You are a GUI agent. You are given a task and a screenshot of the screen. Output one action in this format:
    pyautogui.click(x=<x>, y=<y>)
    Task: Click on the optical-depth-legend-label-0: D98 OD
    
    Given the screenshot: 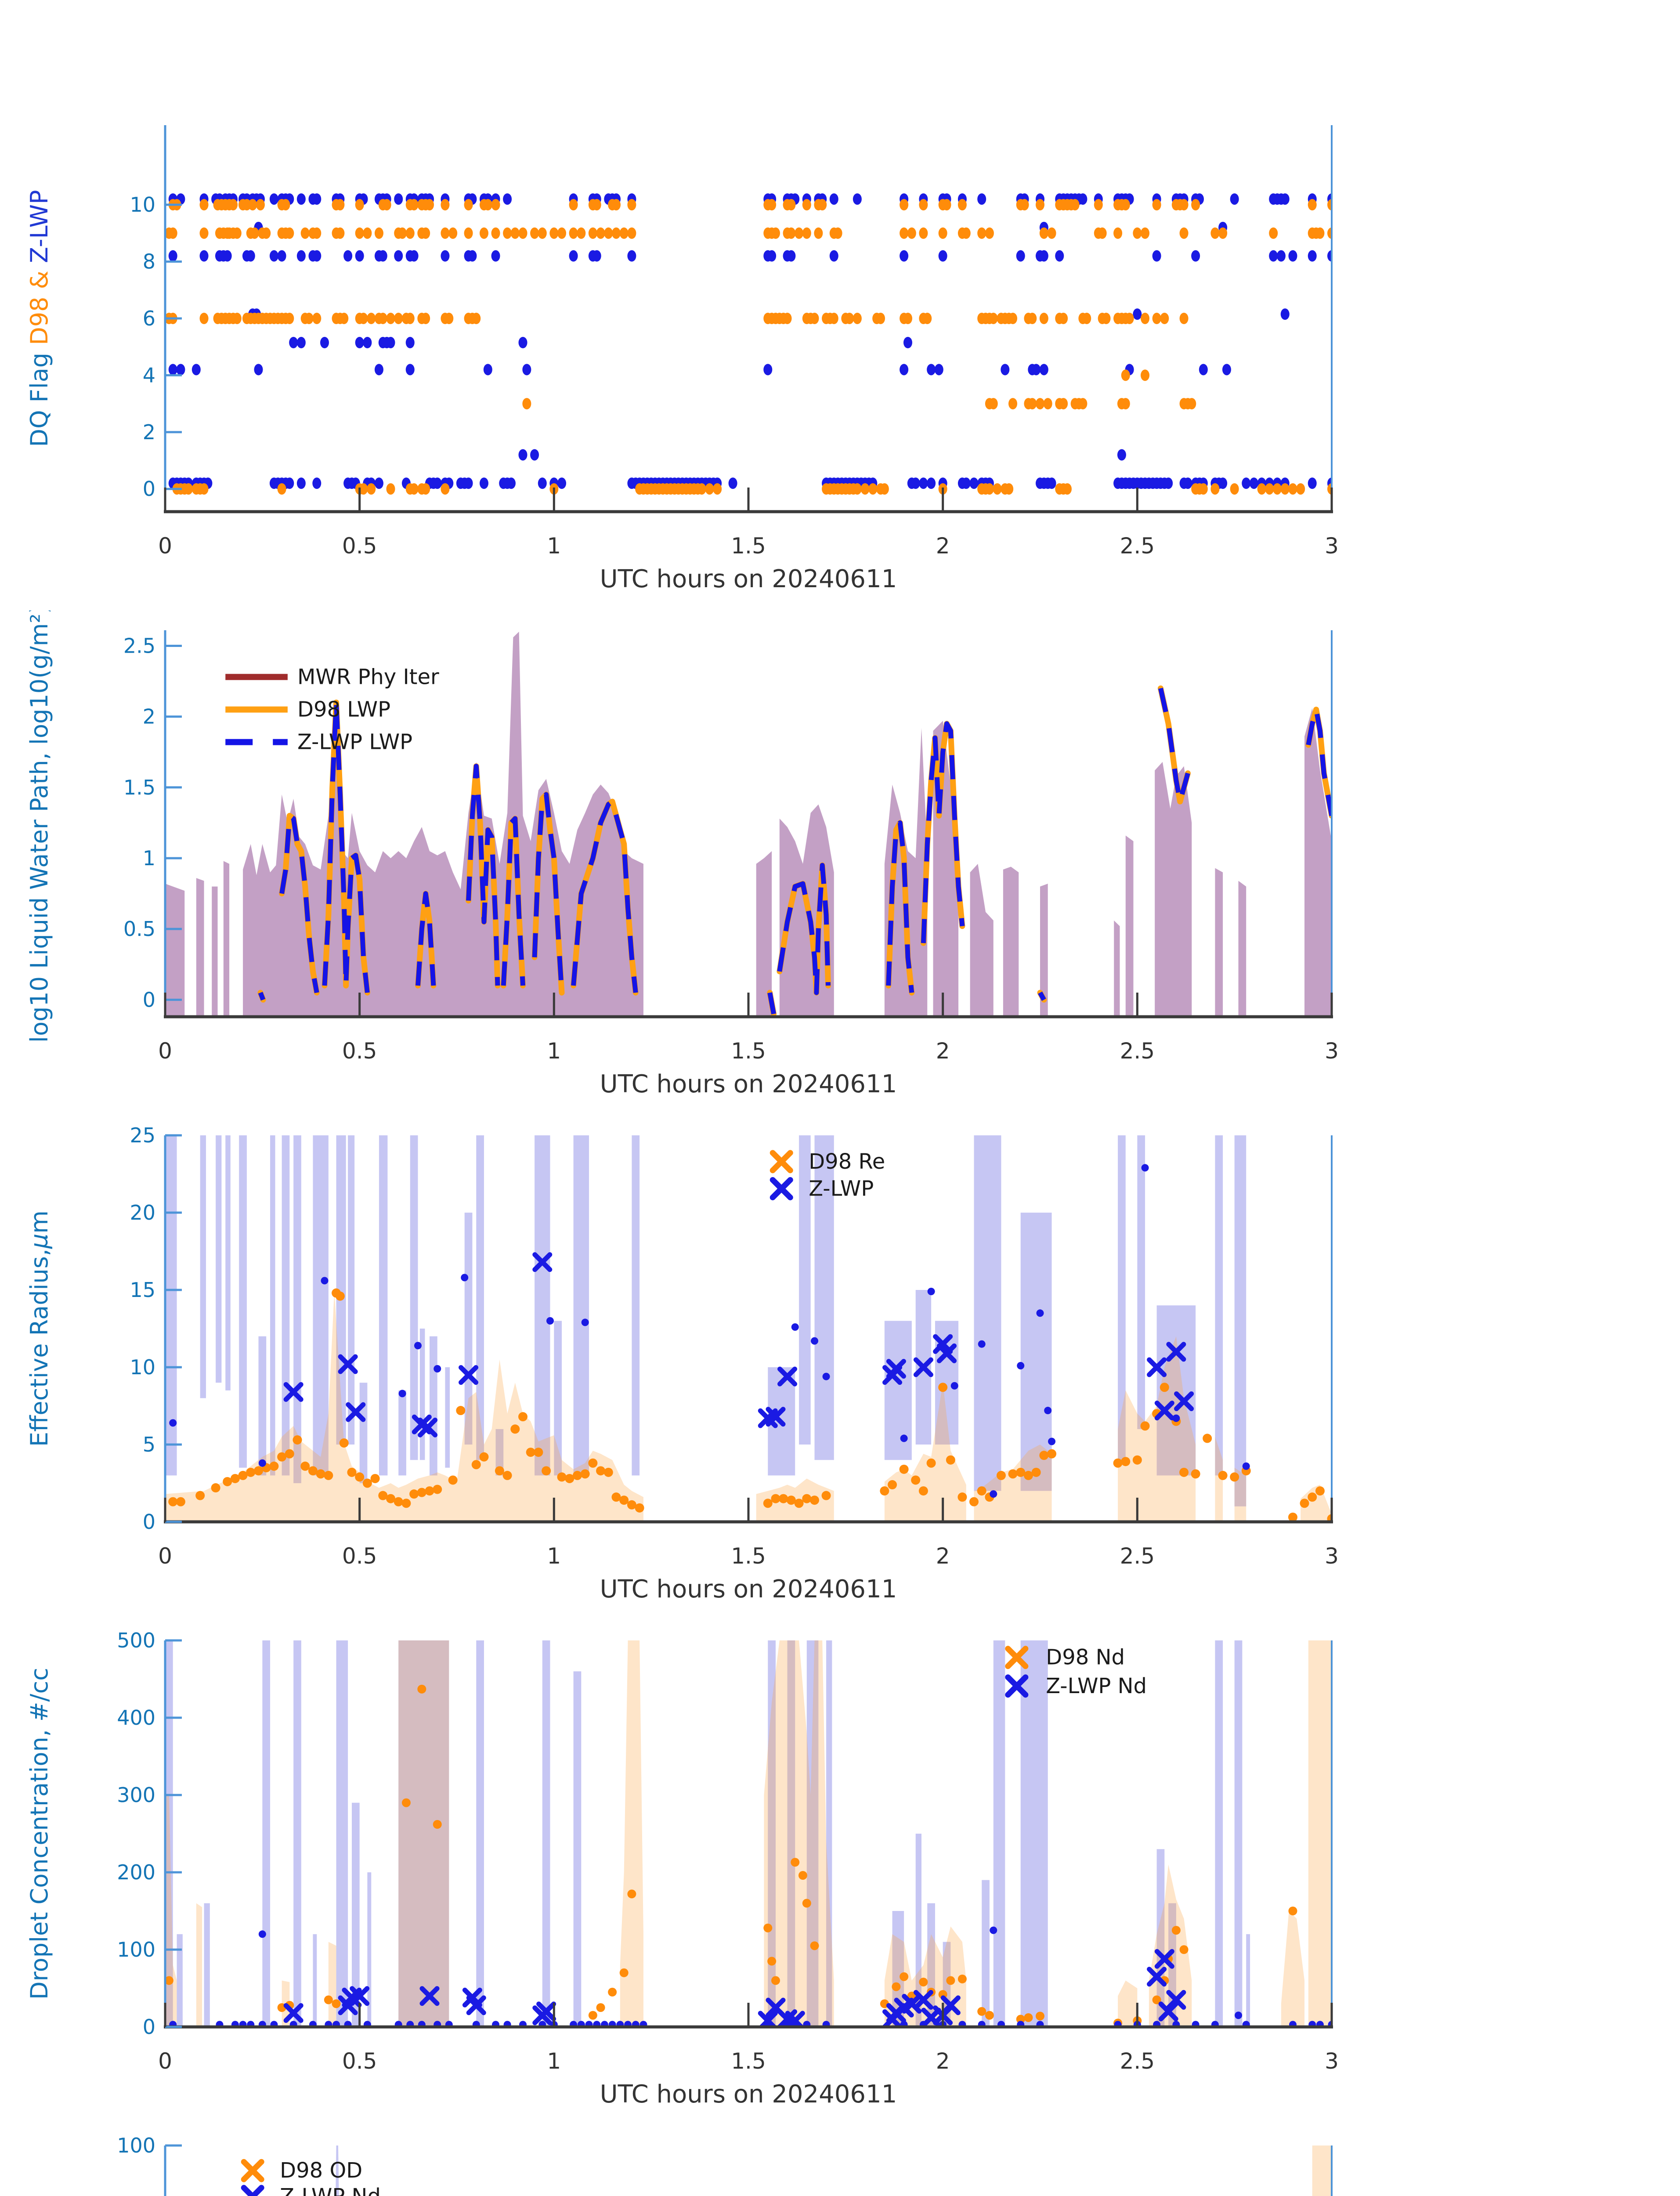 What is the action you would take?
    pyautogui.click(x=321, y=2170)
    